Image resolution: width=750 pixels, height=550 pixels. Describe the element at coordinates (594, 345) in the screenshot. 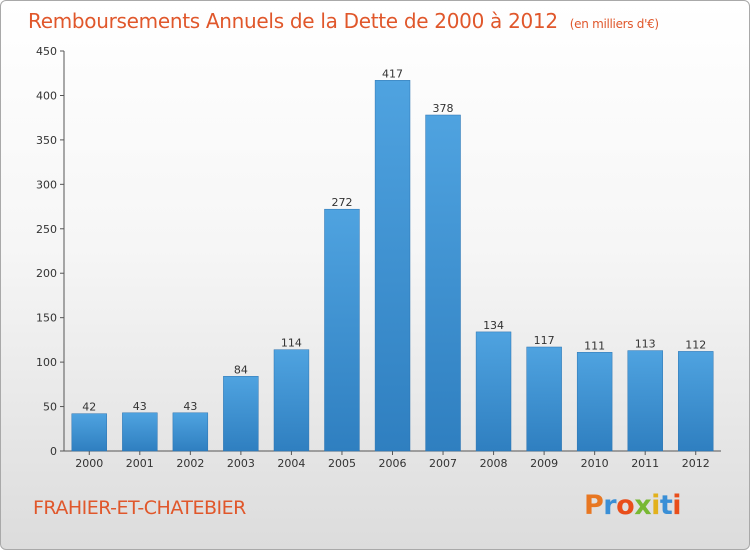

I see `value-label: 111` at that location.